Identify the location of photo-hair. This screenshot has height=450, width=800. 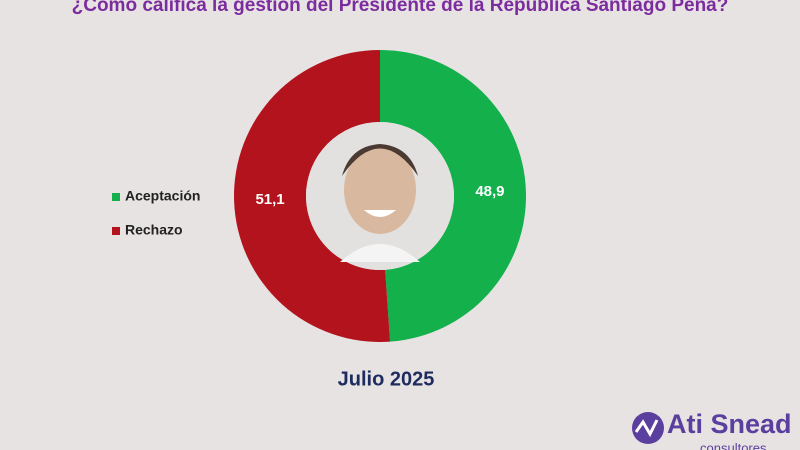
(380, 160).